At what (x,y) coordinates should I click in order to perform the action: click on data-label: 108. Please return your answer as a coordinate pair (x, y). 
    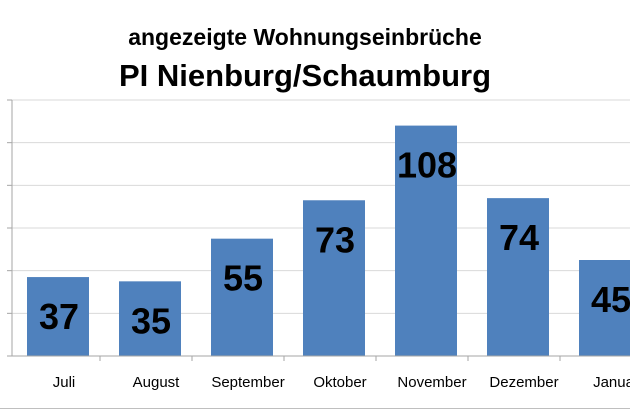
    Looking at the image, I should click on (427, 165).